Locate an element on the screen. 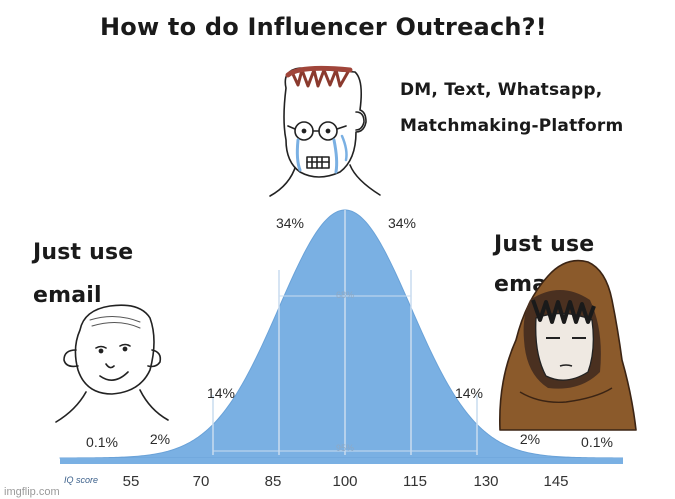 This screenshot has width=675, height=499. left-caption-line-1: Just use is located at coordinates (82, 252).